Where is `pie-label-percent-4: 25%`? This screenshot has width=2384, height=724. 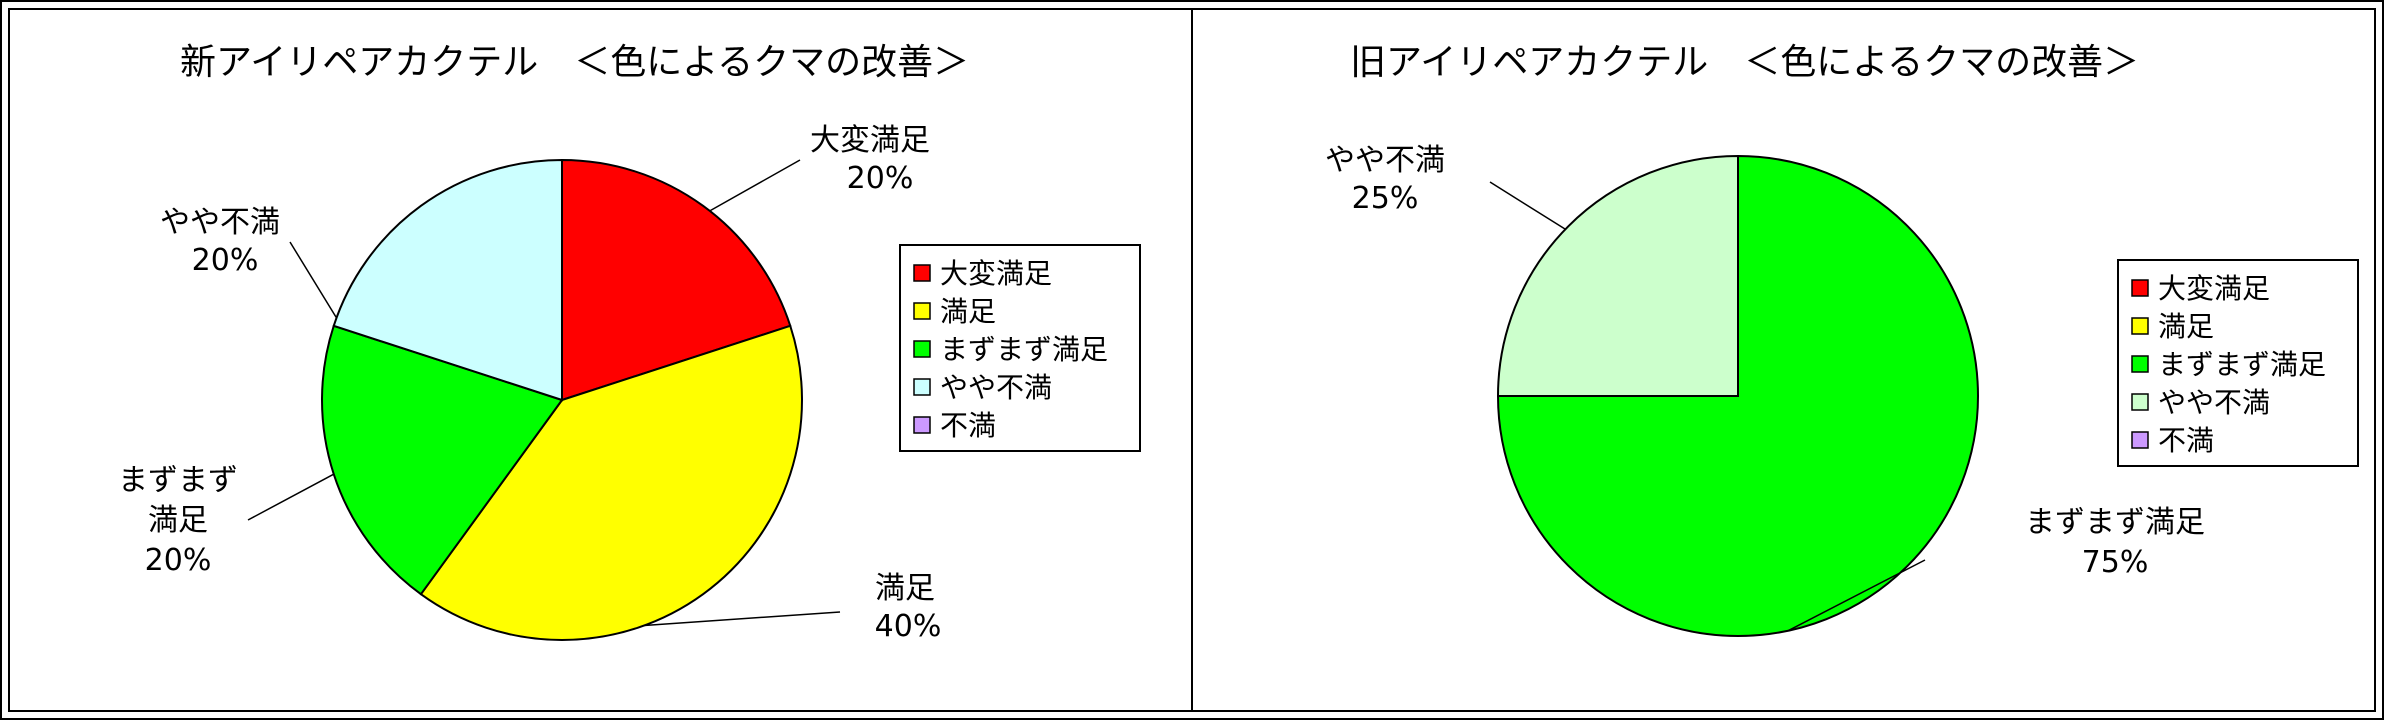 pie-label-percent-4: 25% is located at coordinates (1385, 198).